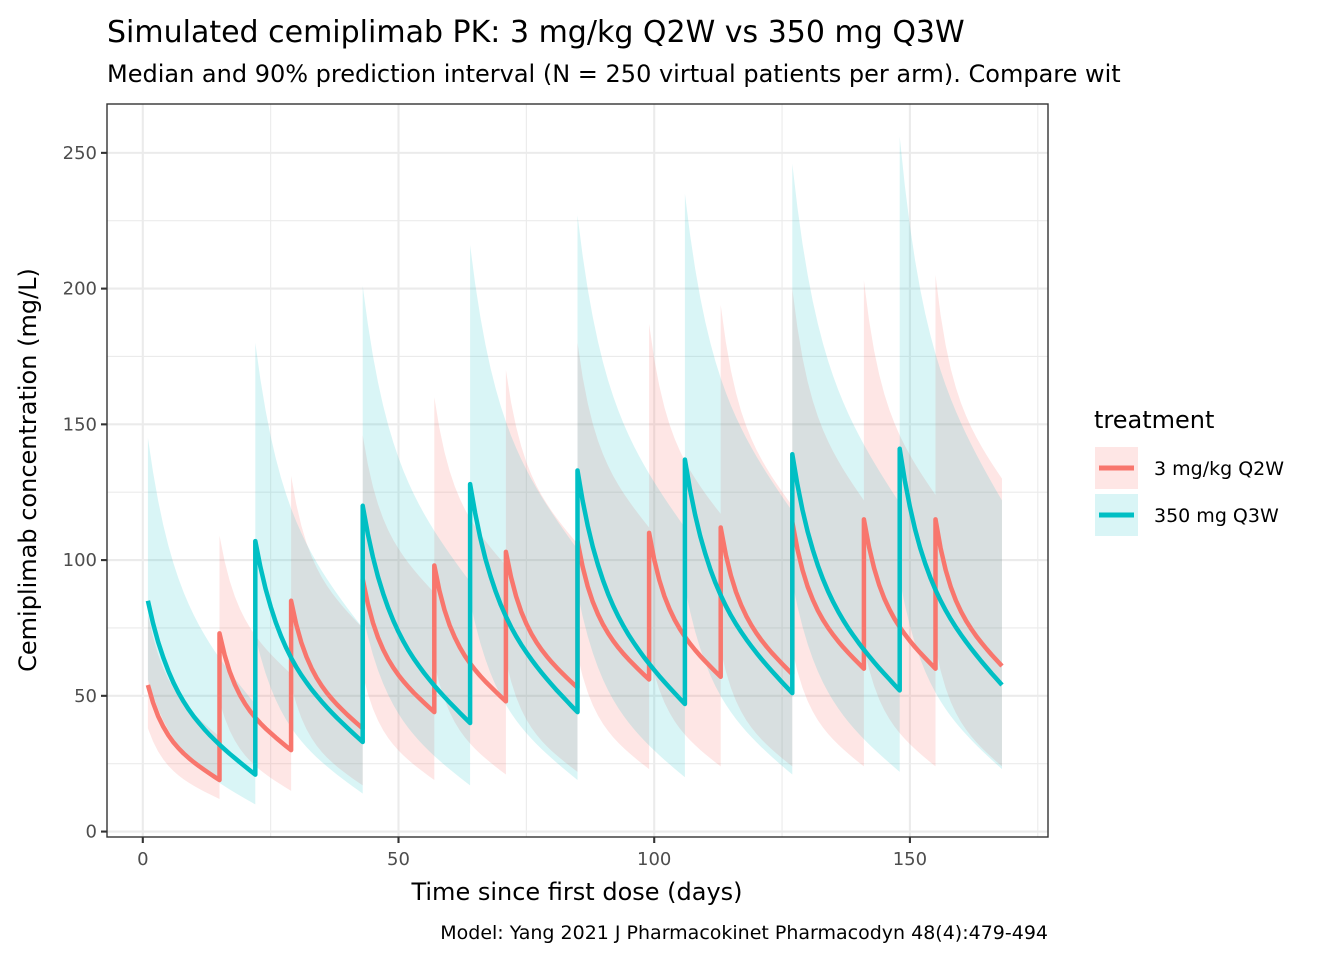 This screenshot has width=1344, height=960. I want to click on legend-title: treatment, so click(1154, 420).